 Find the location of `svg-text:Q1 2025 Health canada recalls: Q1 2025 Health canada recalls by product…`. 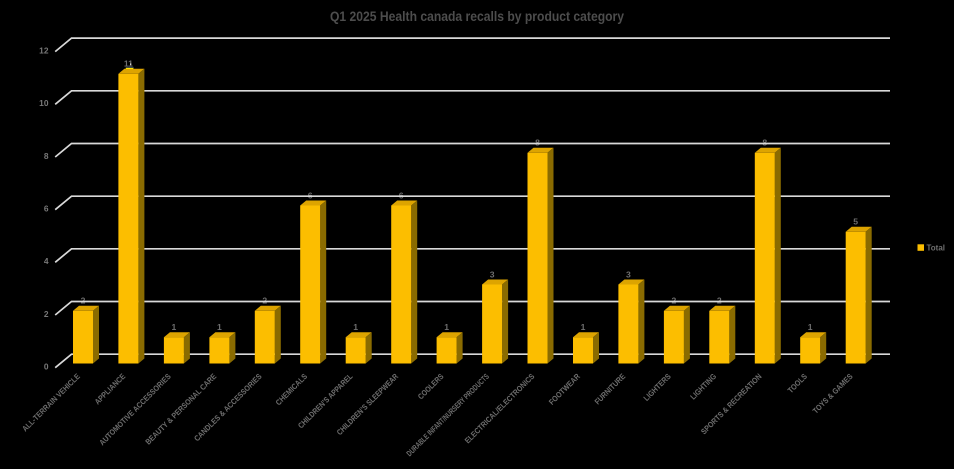

svg-text:Q1 2025 Health canada recalls: Q1 2025 Health canada recalls by product… is located at coordinates (477, 16).